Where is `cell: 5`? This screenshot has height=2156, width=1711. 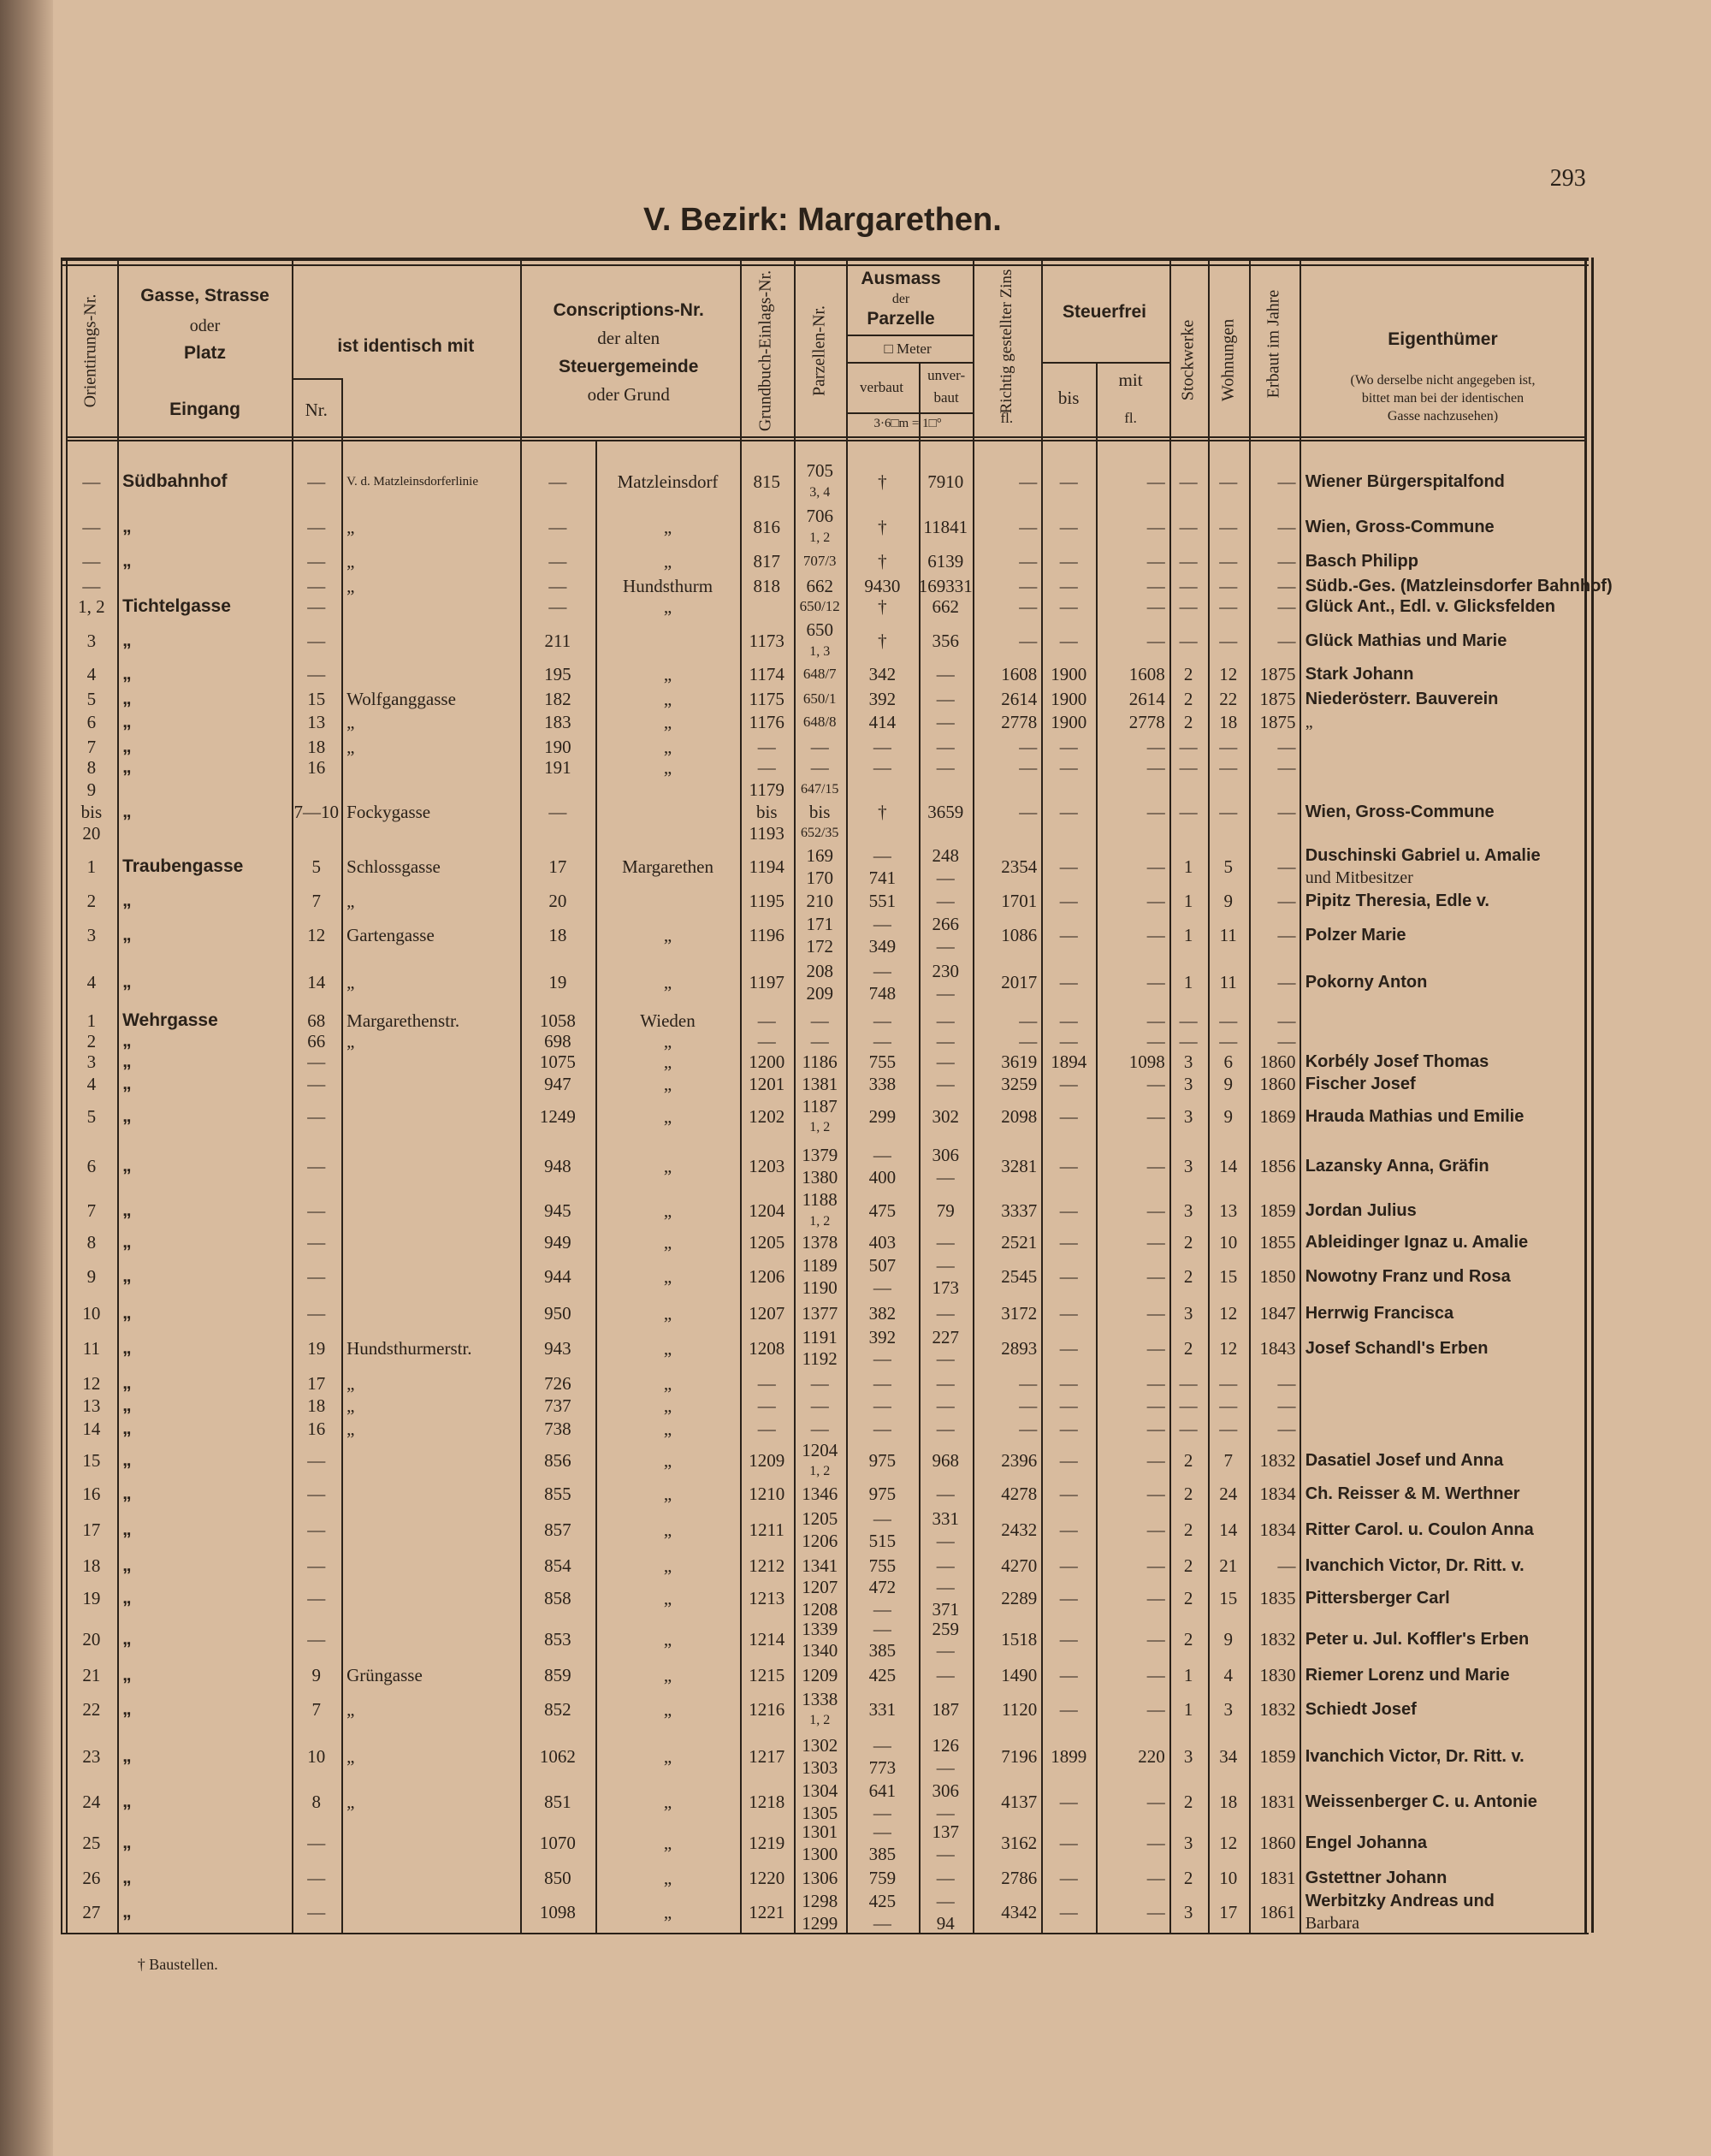 cell: 5 is located at coordinates (1228, 866).